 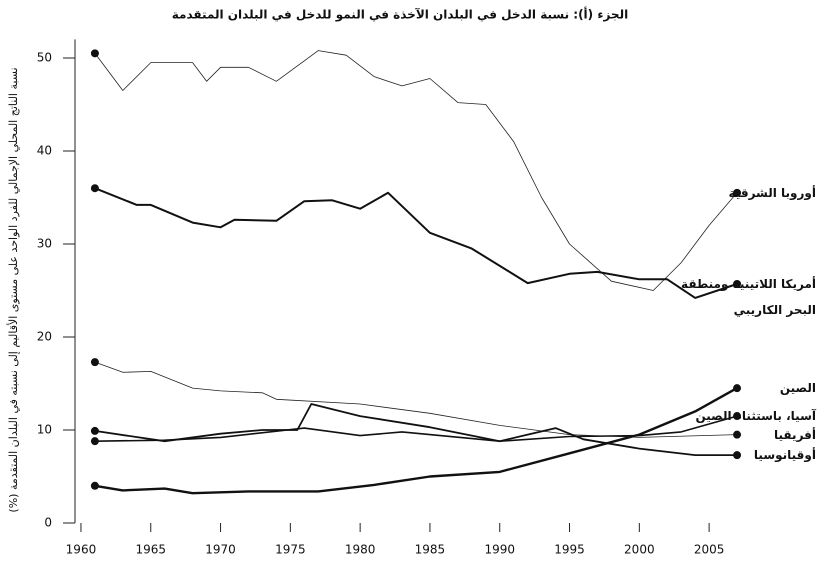 I want to click on x-tick-label: 1990, so click(x=499, y=550).